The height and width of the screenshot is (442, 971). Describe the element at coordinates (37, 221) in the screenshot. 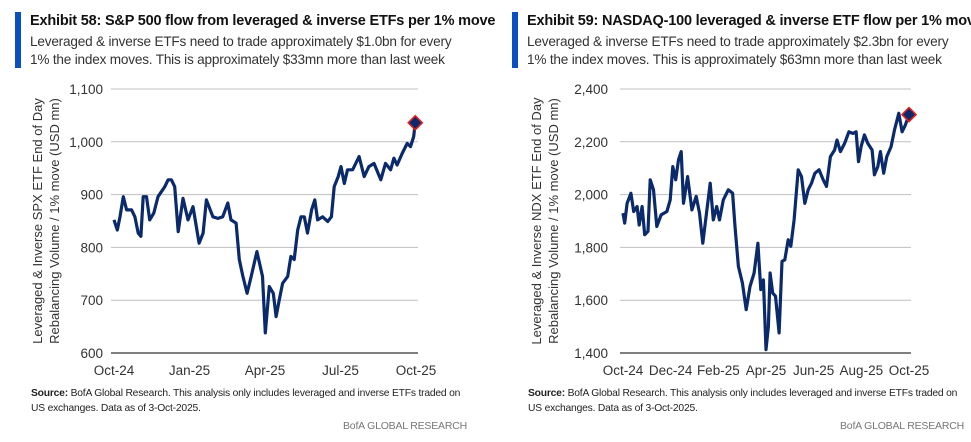

I see `y-axis-title: Leveraged & Inverse SPX ETF End of Day` at that location.